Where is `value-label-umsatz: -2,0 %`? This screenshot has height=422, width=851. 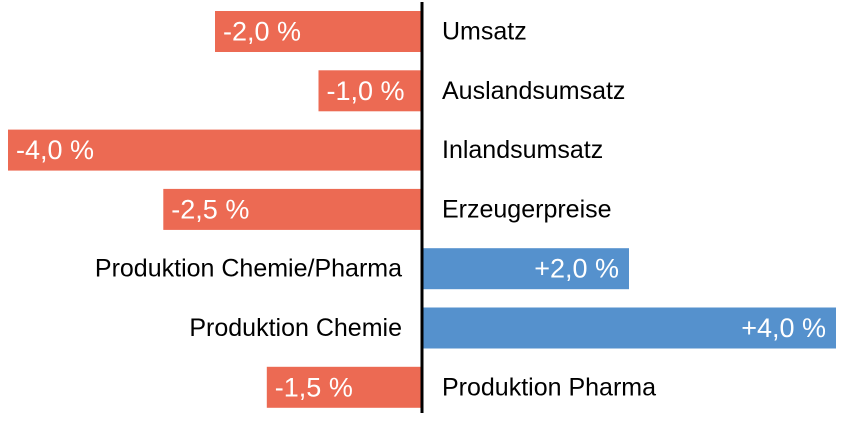 value-label-umsatz: -2,0 % is located at coordinates (262, 32).